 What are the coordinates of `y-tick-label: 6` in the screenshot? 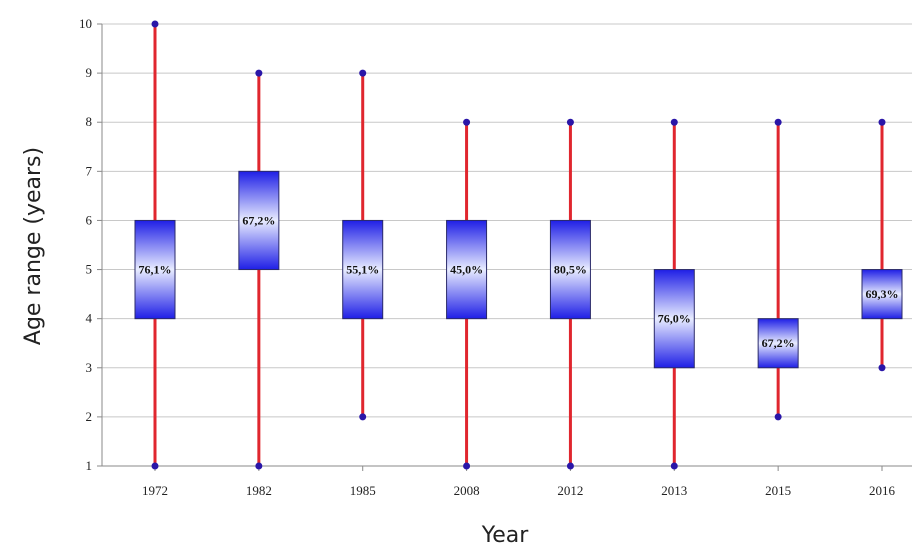 It's located at (89, 219).